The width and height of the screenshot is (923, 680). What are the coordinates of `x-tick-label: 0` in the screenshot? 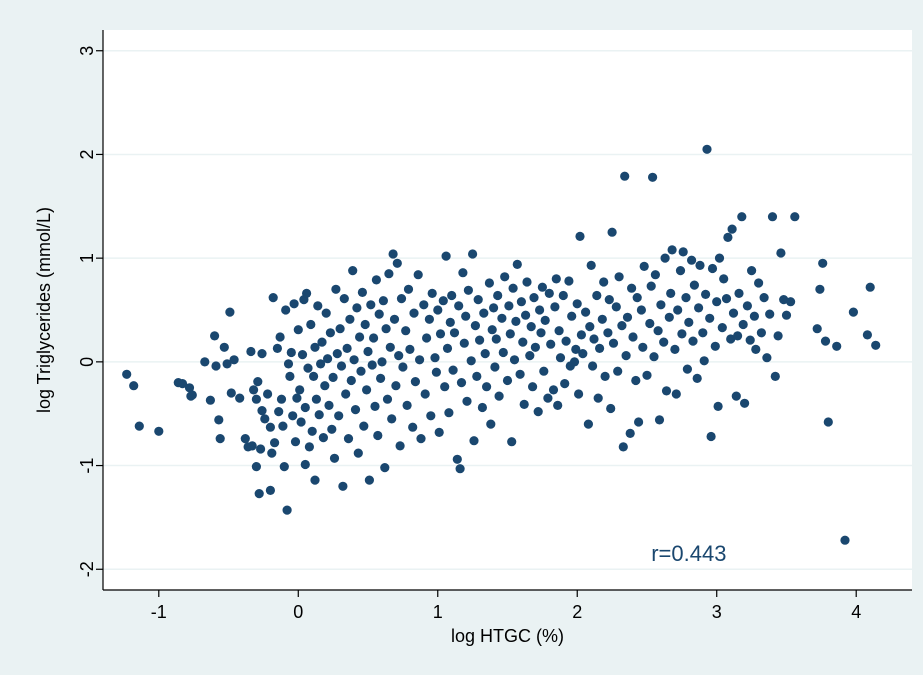 It's located at (298, 612).